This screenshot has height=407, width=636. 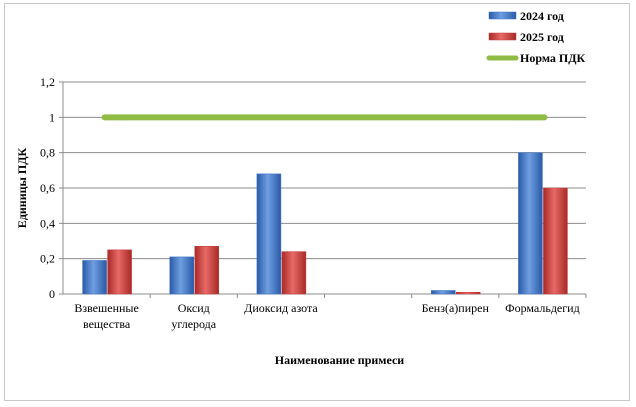 What do you see at coordinates (47, 153) in the screenshot?
I see `y-tick-label: 0,8` at bounding box center [47, 153].